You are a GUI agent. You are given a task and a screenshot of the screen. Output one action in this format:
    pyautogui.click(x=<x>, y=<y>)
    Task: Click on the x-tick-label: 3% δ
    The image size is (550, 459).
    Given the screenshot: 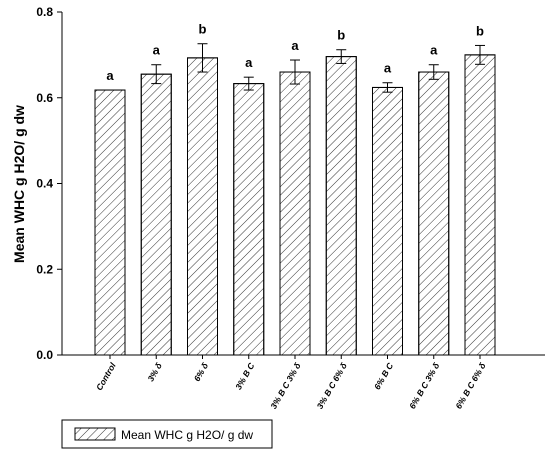 What is the action you would take?
    pyautogui.click(x=154, y=371)
    